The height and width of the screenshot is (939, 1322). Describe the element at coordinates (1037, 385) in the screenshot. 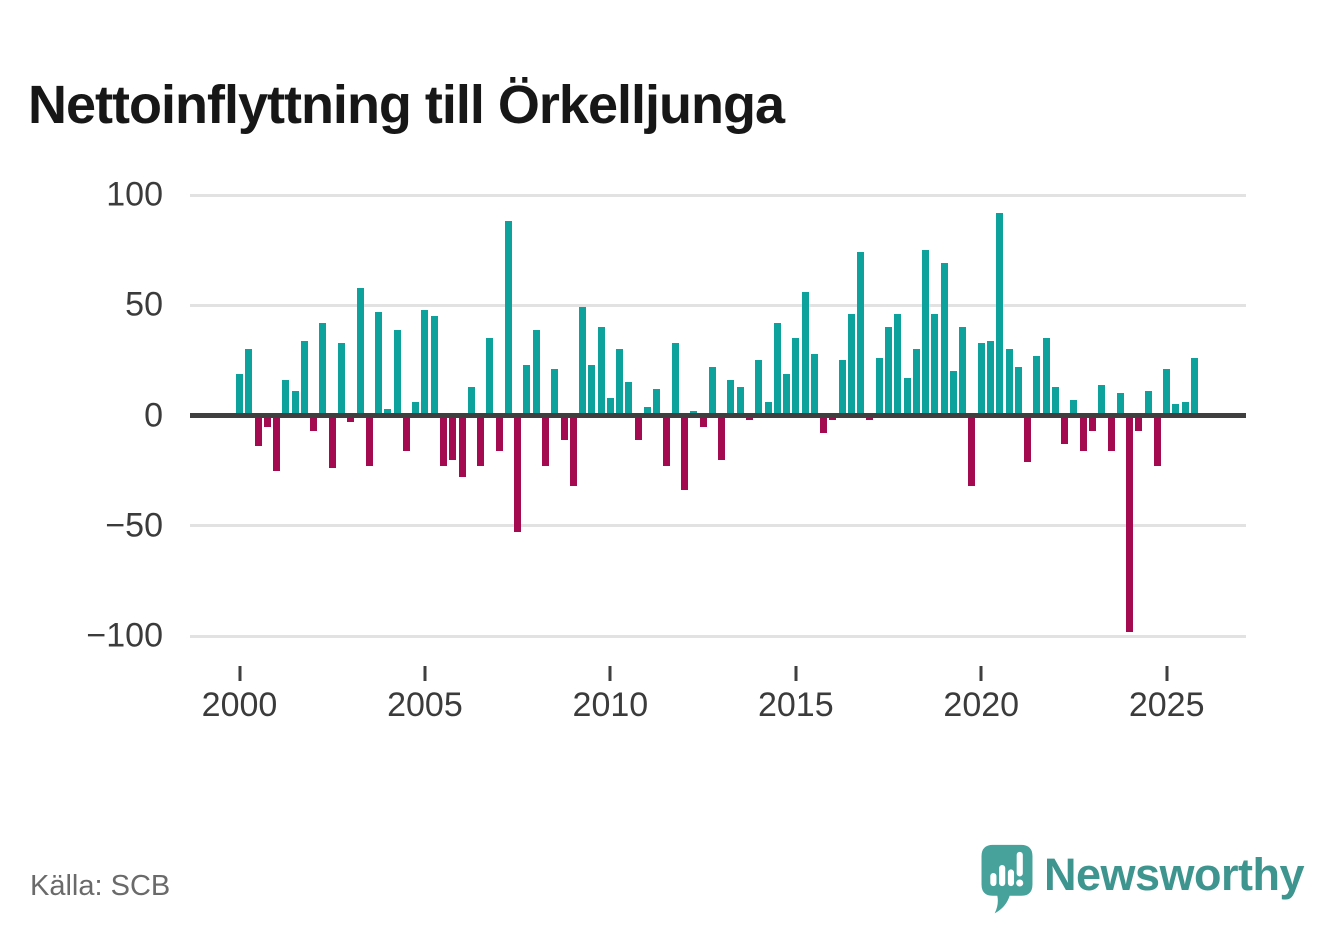

I see `bar-2021Q3` at that location.